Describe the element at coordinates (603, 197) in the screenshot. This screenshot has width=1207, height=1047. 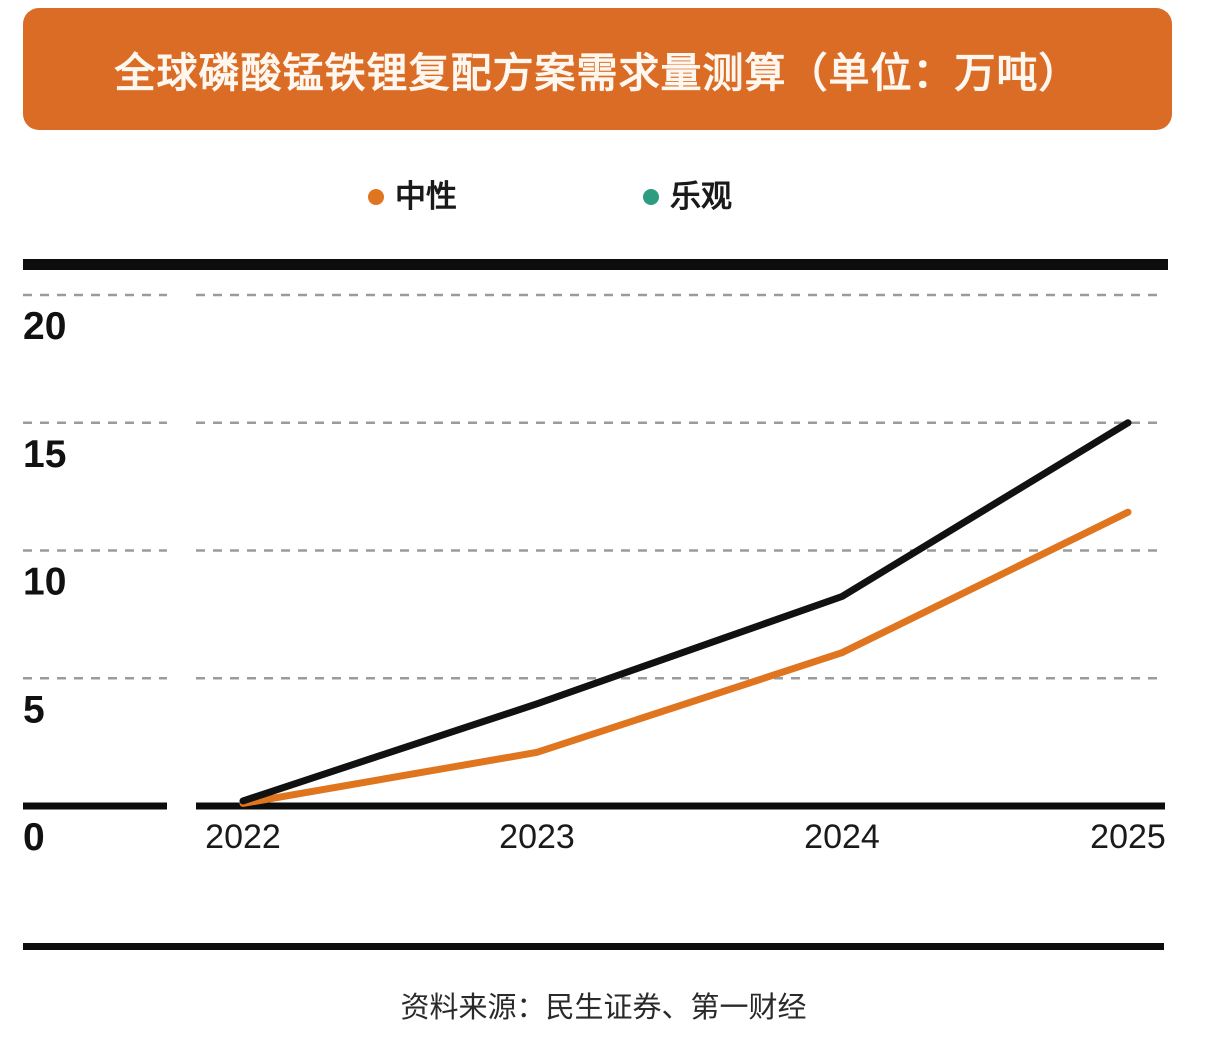
I see `chart-legend: 中性 乐观` at that location.